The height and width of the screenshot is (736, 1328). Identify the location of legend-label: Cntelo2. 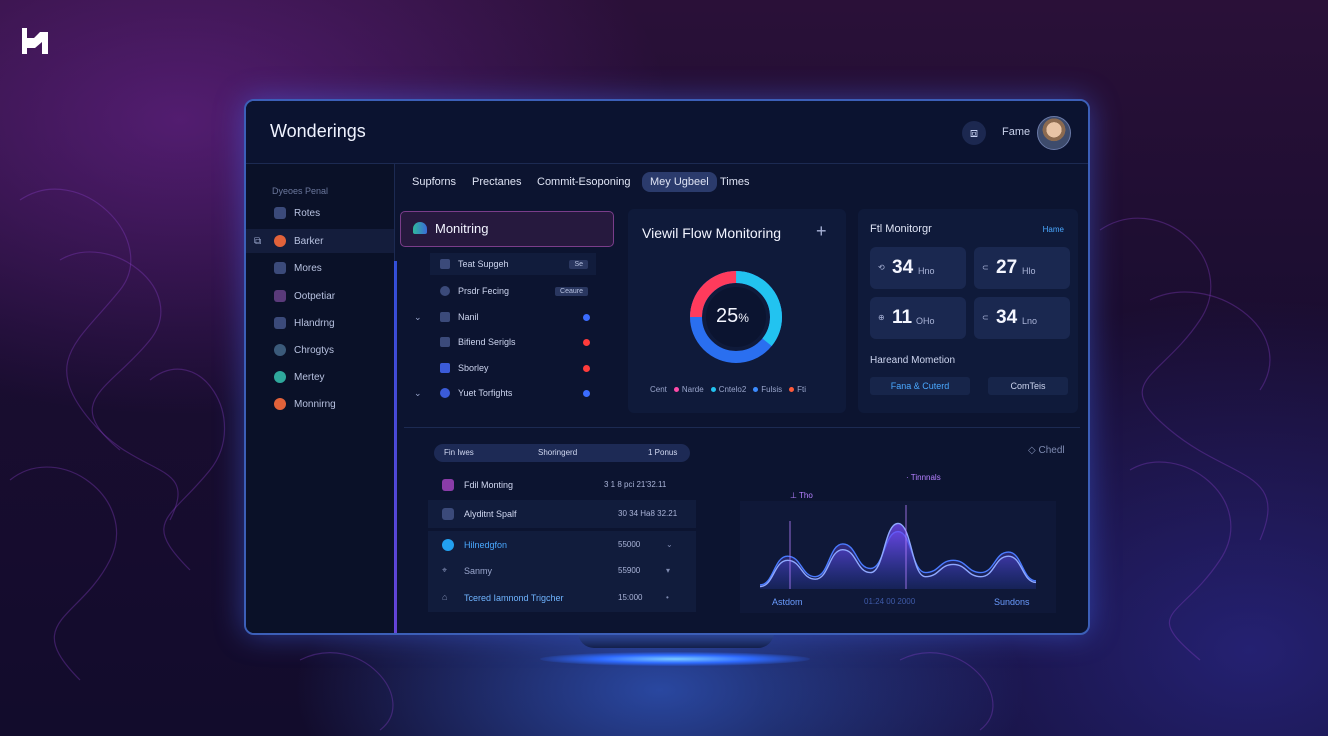
(732, 389).